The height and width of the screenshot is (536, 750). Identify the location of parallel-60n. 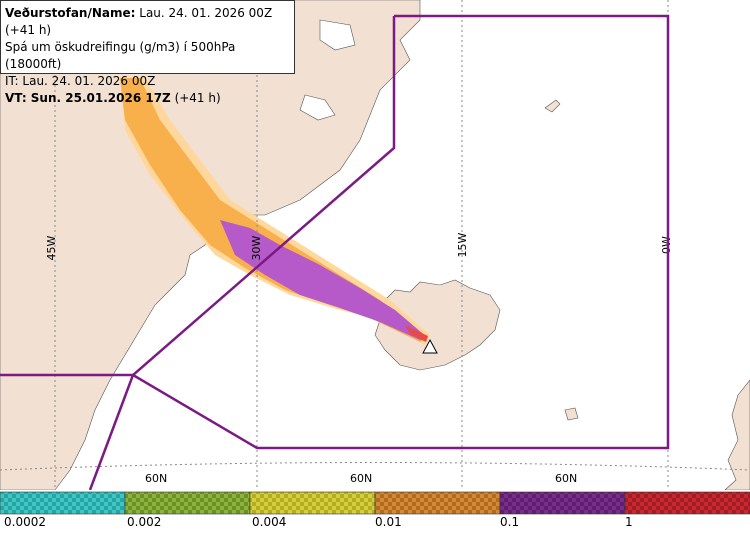
(375, 466).